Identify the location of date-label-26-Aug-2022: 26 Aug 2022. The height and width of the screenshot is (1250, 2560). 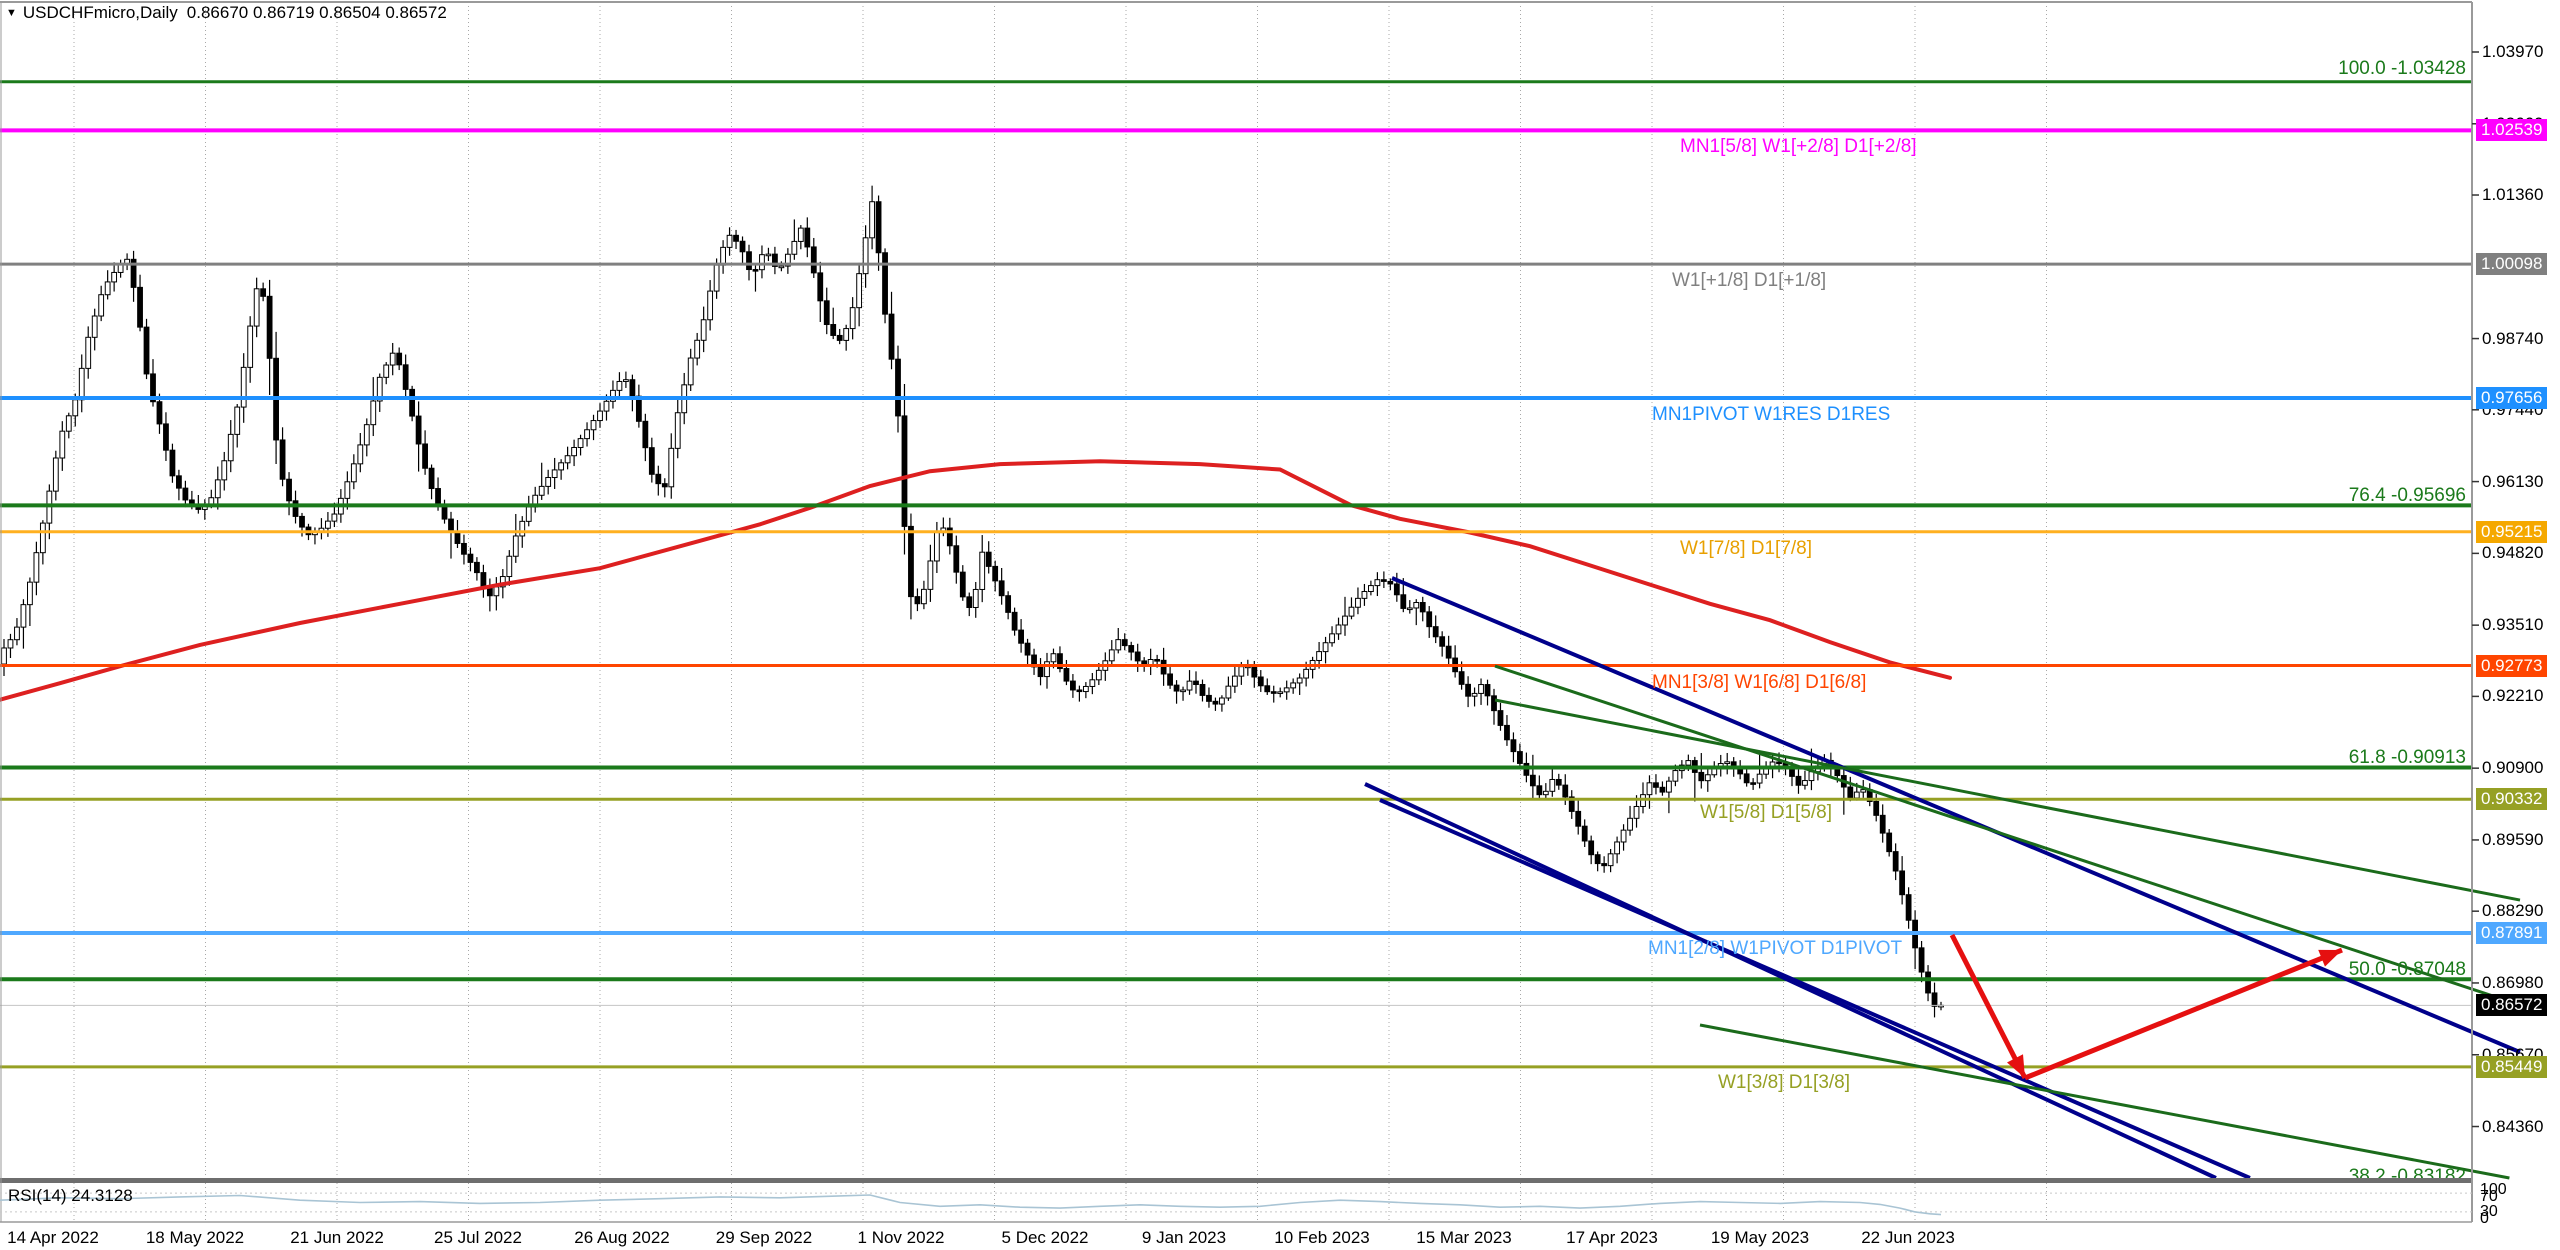
(622, 1237).